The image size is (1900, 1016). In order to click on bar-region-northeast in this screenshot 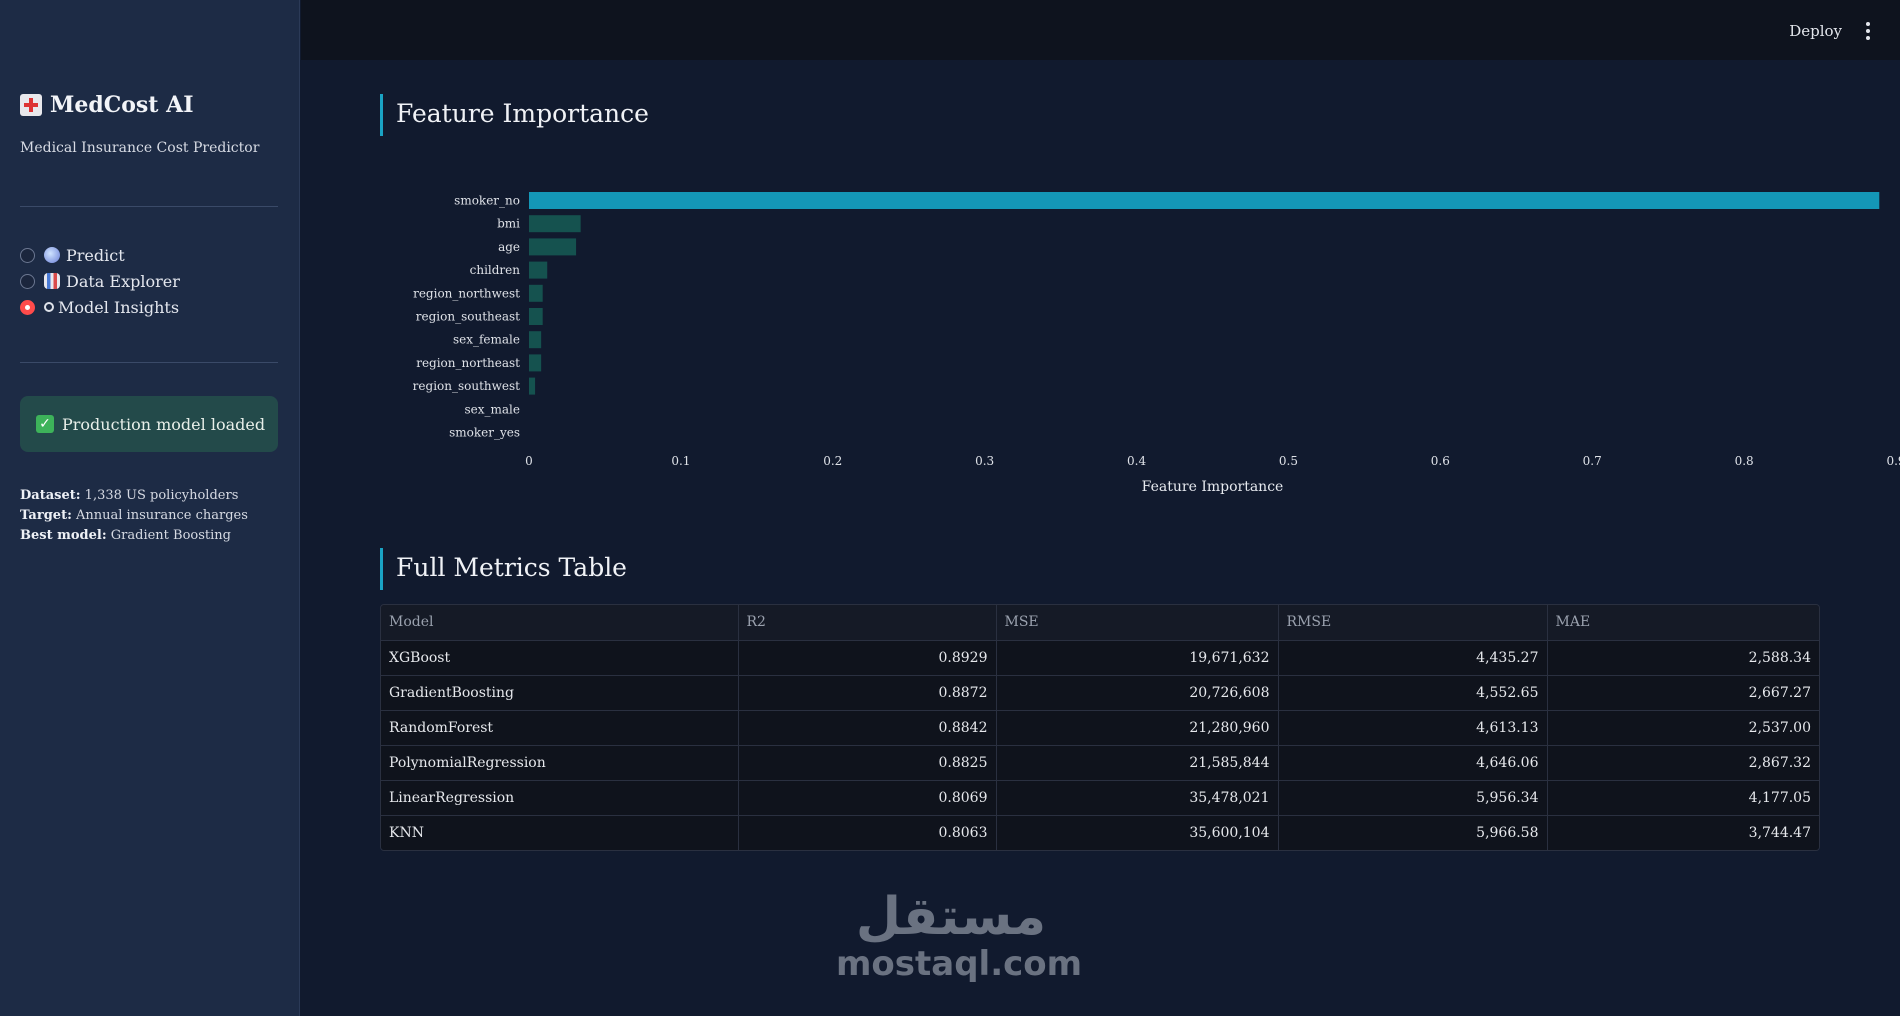, I will do `click(535, 363)`.